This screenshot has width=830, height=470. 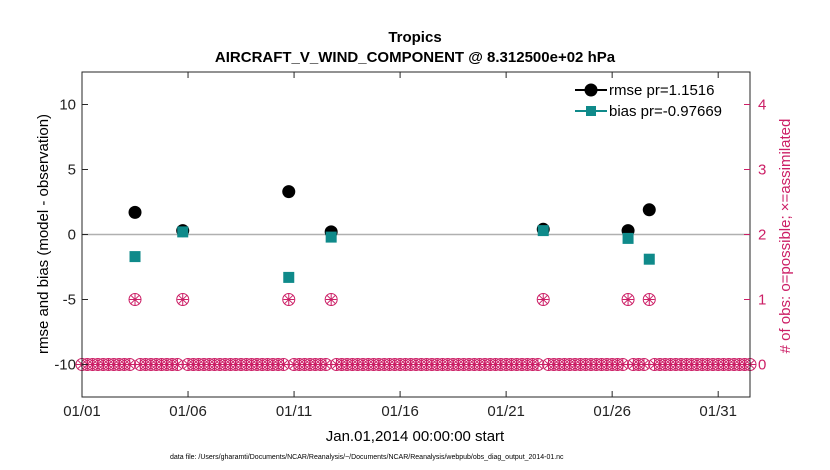 I want to click on y-tick-label: -5, so click(x=69, y=300).